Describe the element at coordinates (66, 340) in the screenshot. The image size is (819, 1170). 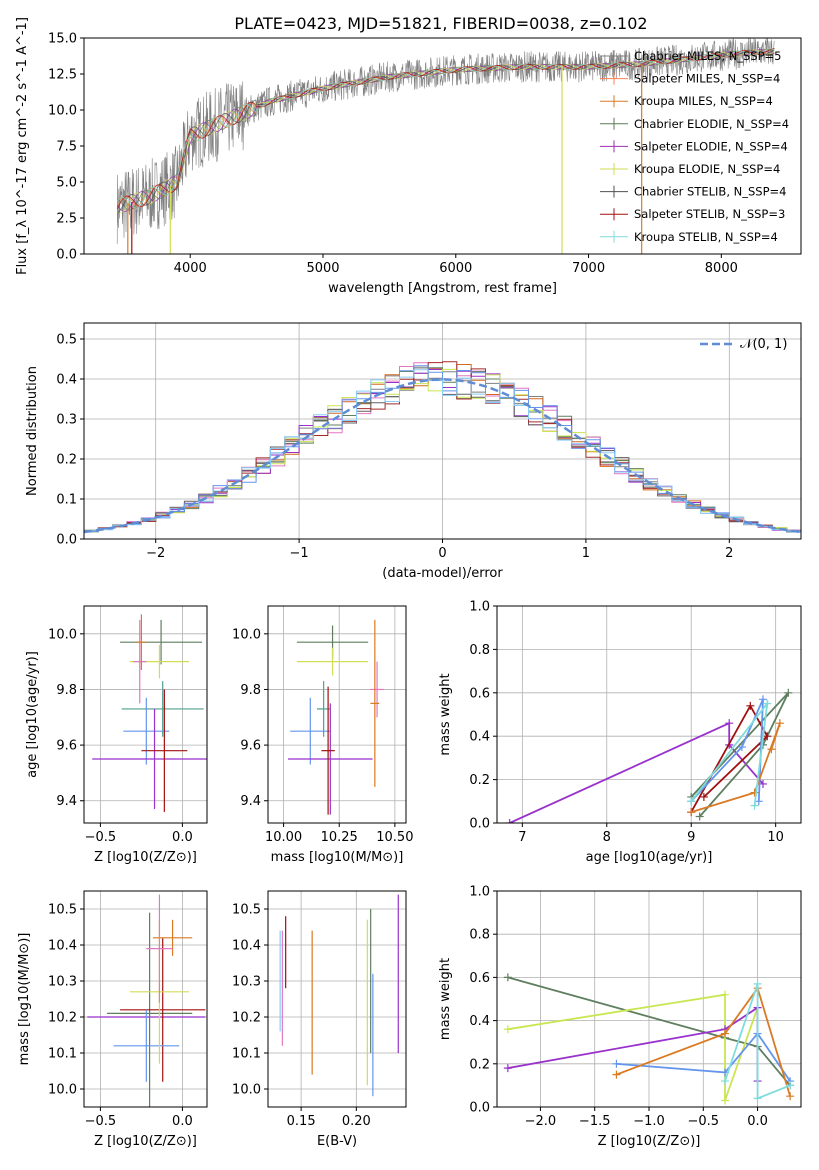
I see `y-tick-label: 0.5` at that location.